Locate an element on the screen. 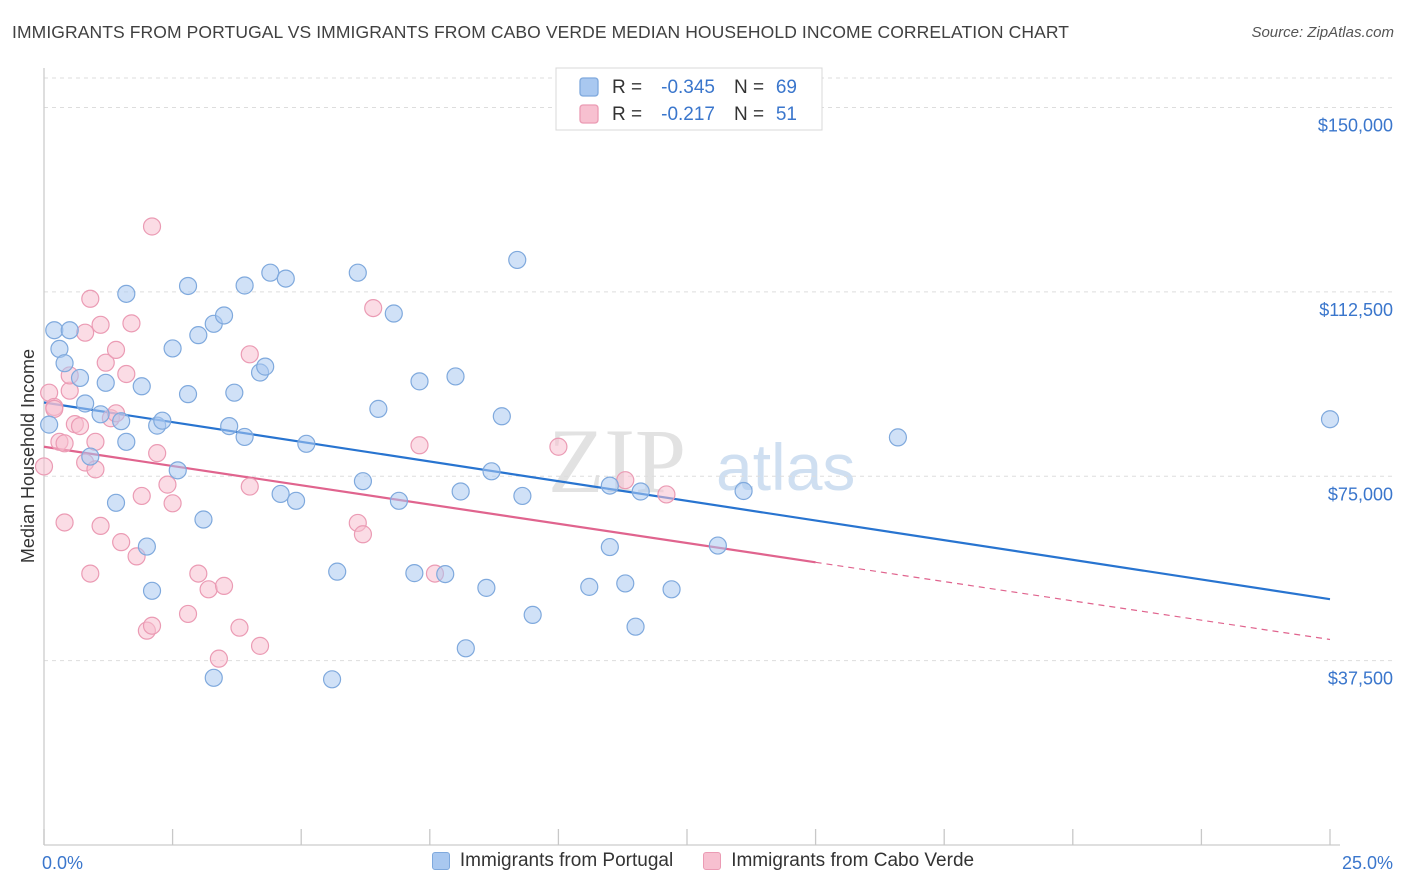 The width and height of the screenshot is (1406, 892). y-tick-label: $112,500 is located at coordinates (1356, 310).